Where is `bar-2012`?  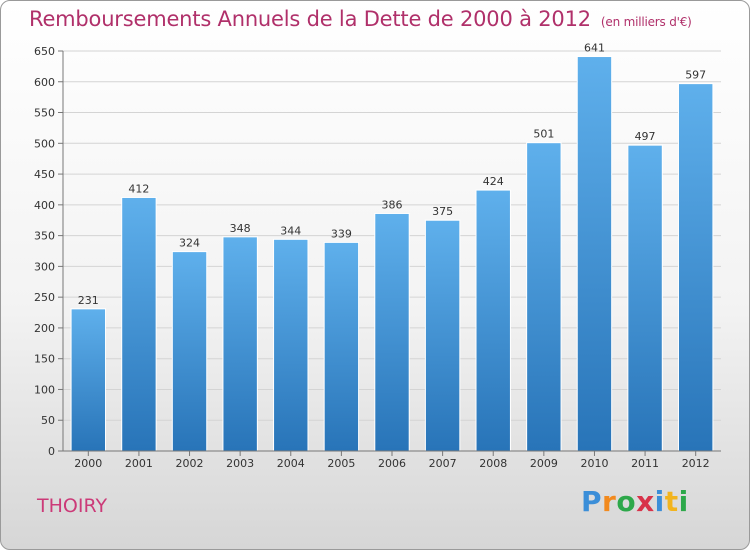 bar-2012 is located at coordinates (695, 267).